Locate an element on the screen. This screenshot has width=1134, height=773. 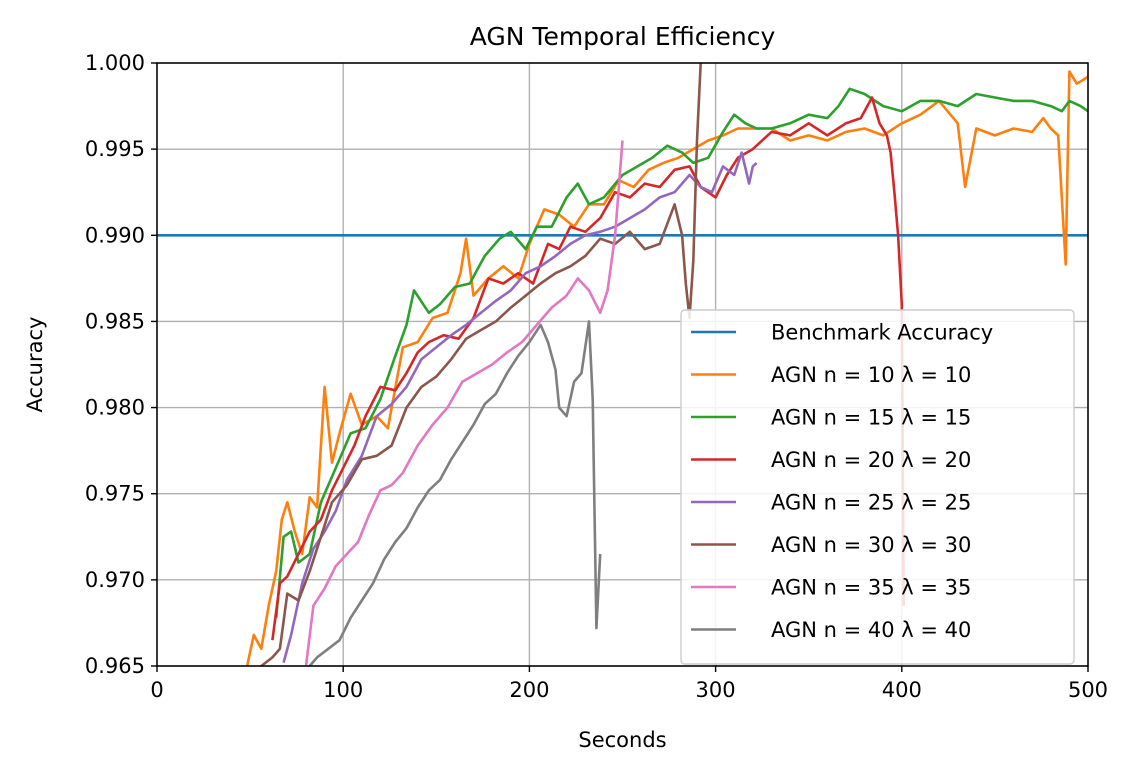
legend-label: AGN n = 30 λ = 30 is located at coordinates (871, 545).